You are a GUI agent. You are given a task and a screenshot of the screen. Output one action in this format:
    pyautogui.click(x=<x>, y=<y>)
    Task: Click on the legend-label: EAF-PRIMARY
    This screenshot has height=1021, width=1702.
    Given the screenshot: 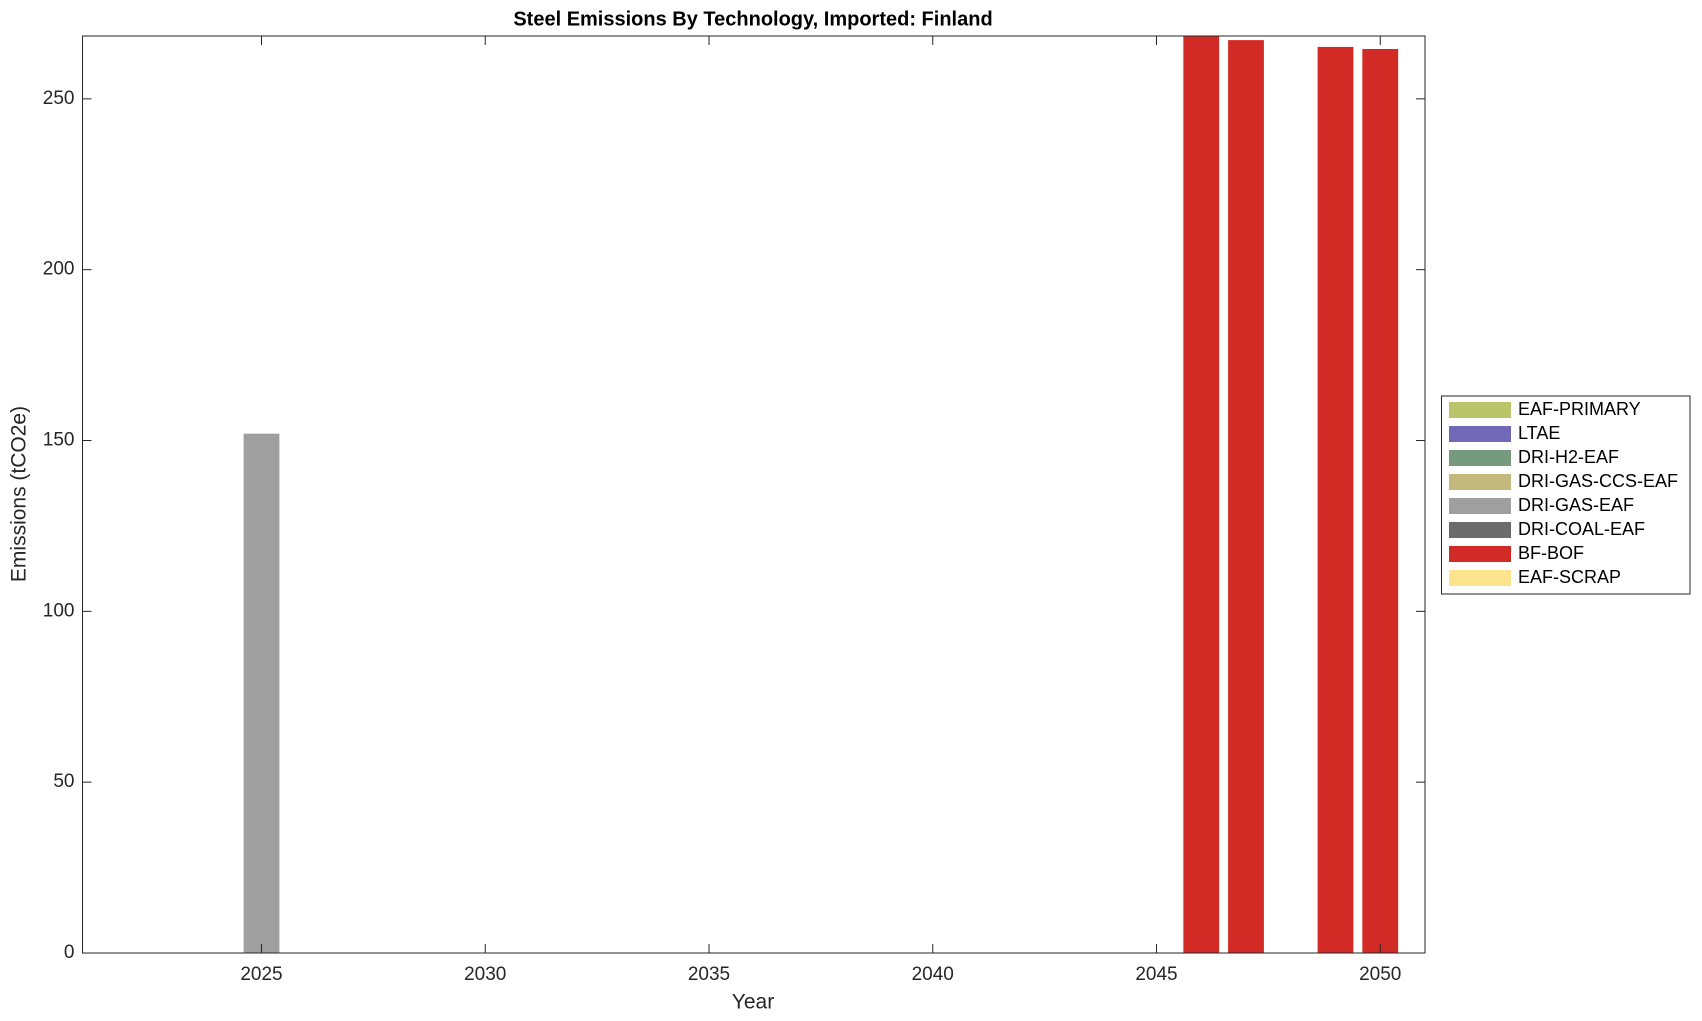 What is the action you would take?
    pyautogui.click(x=1579, y=409)
    